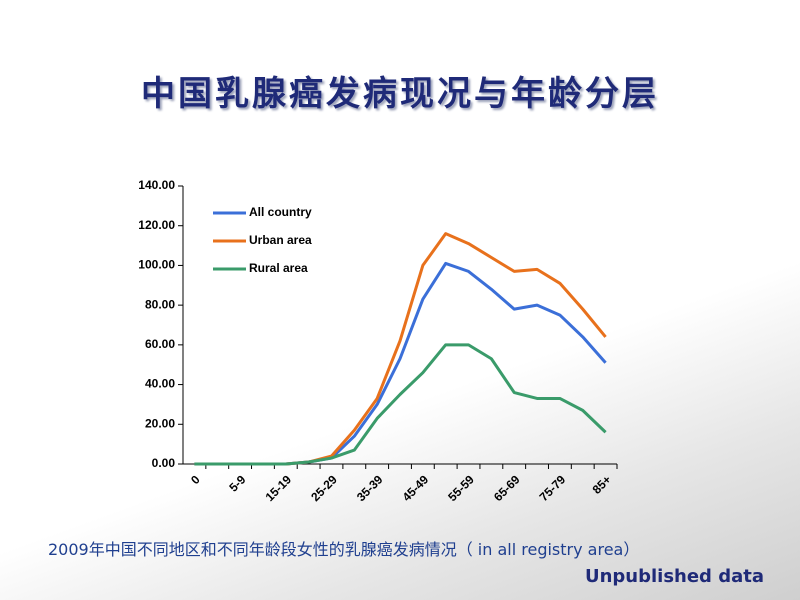 The image size is (800, 600). I want to click on series-line, so click(400, 404).